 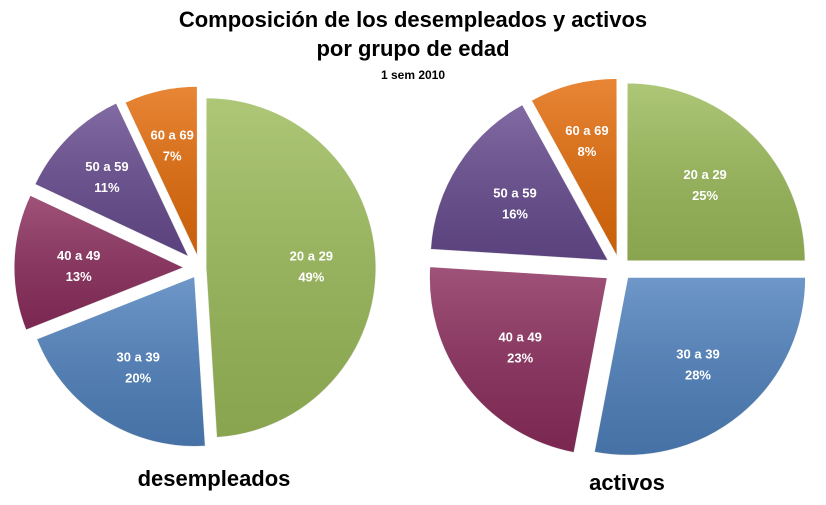 What do you see at coordinates (413, 75) in the screenshot?
I see `chart-subtitle: 1 sem 2010` at bounding box center [413, 75].